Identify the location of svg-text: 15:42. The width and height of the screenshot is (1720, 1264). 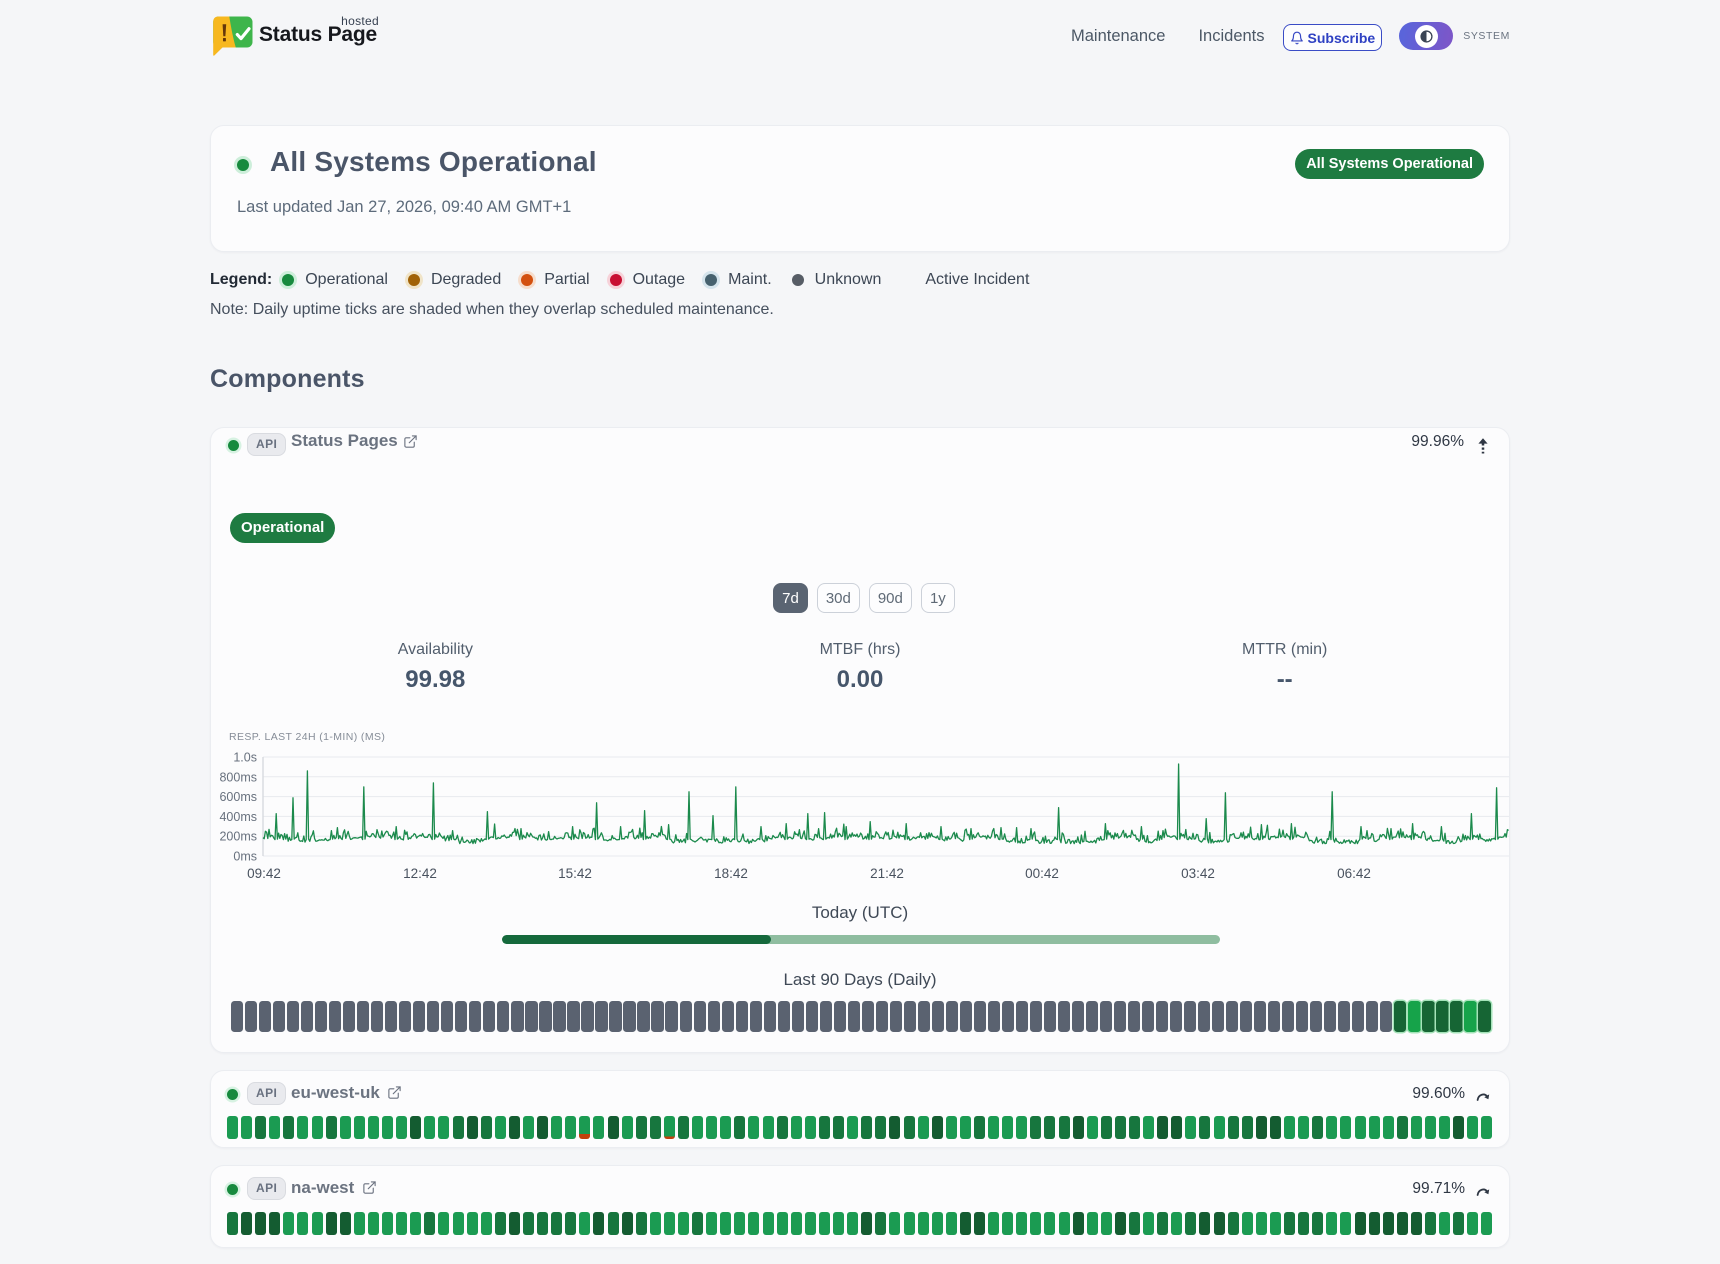
(575, 873).